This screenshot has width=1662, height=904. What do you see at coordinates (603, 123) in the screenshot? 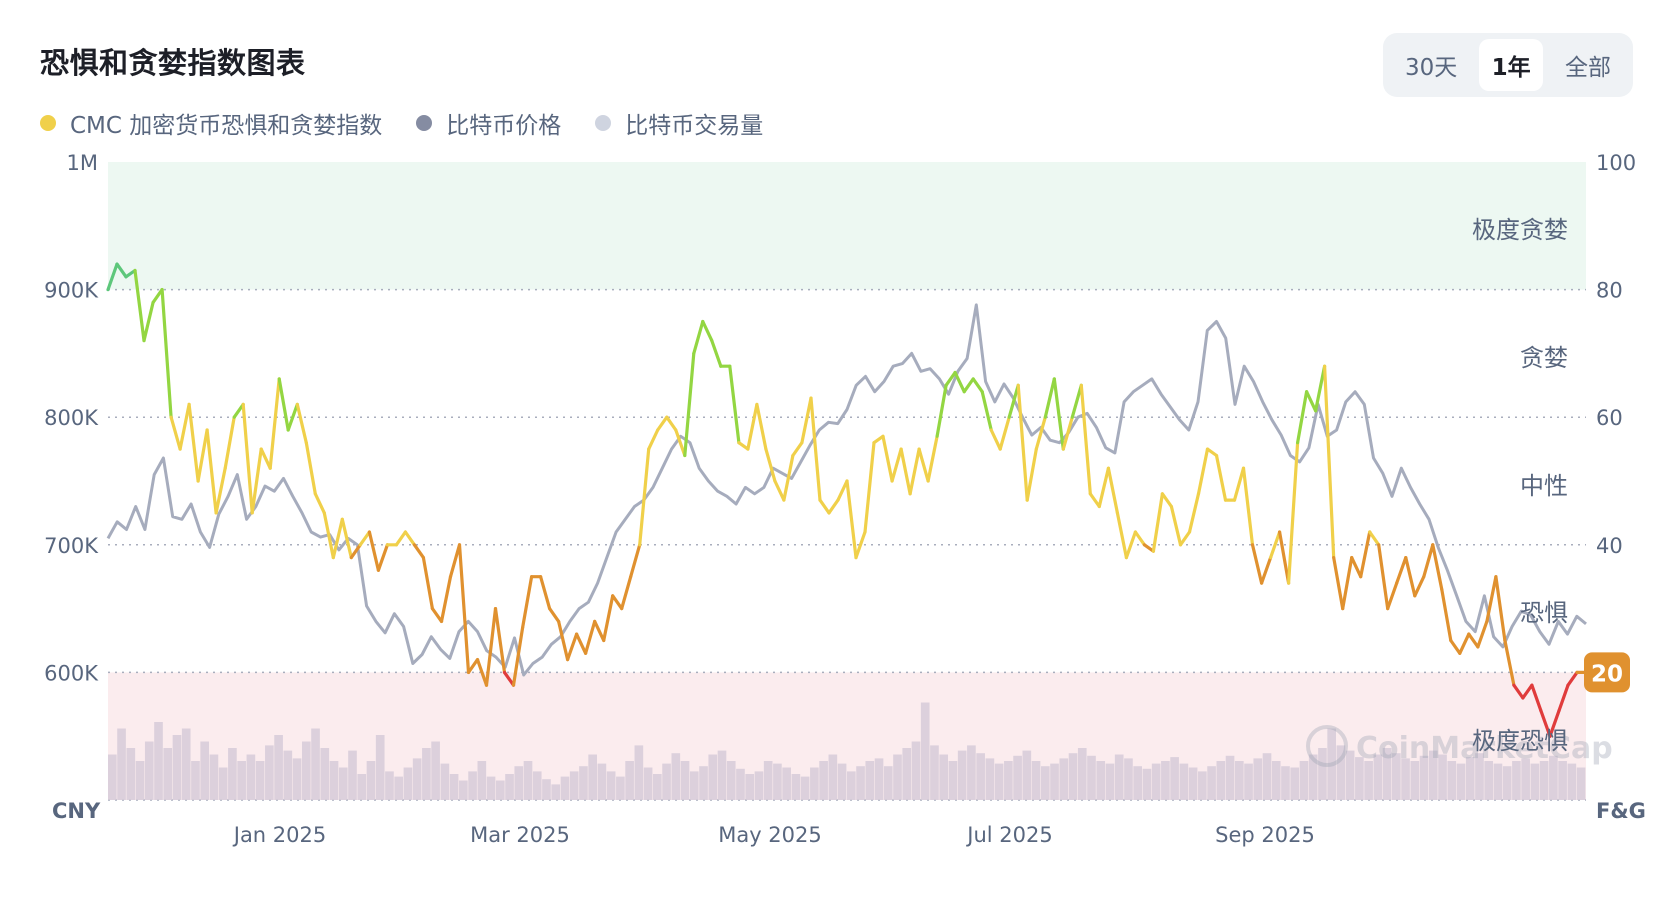
I see `legend-dot-btc-volume` at bounding box center [603, 123].